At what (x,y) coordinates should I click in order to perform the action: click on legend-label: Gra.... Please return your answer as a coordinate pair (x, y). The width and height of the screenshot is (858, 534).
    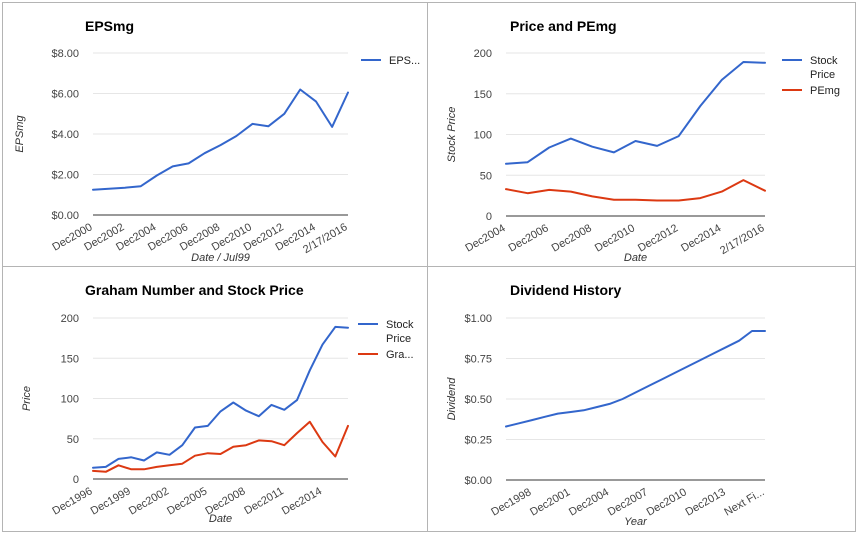
    Looking at the image, I should click on (400, 355).